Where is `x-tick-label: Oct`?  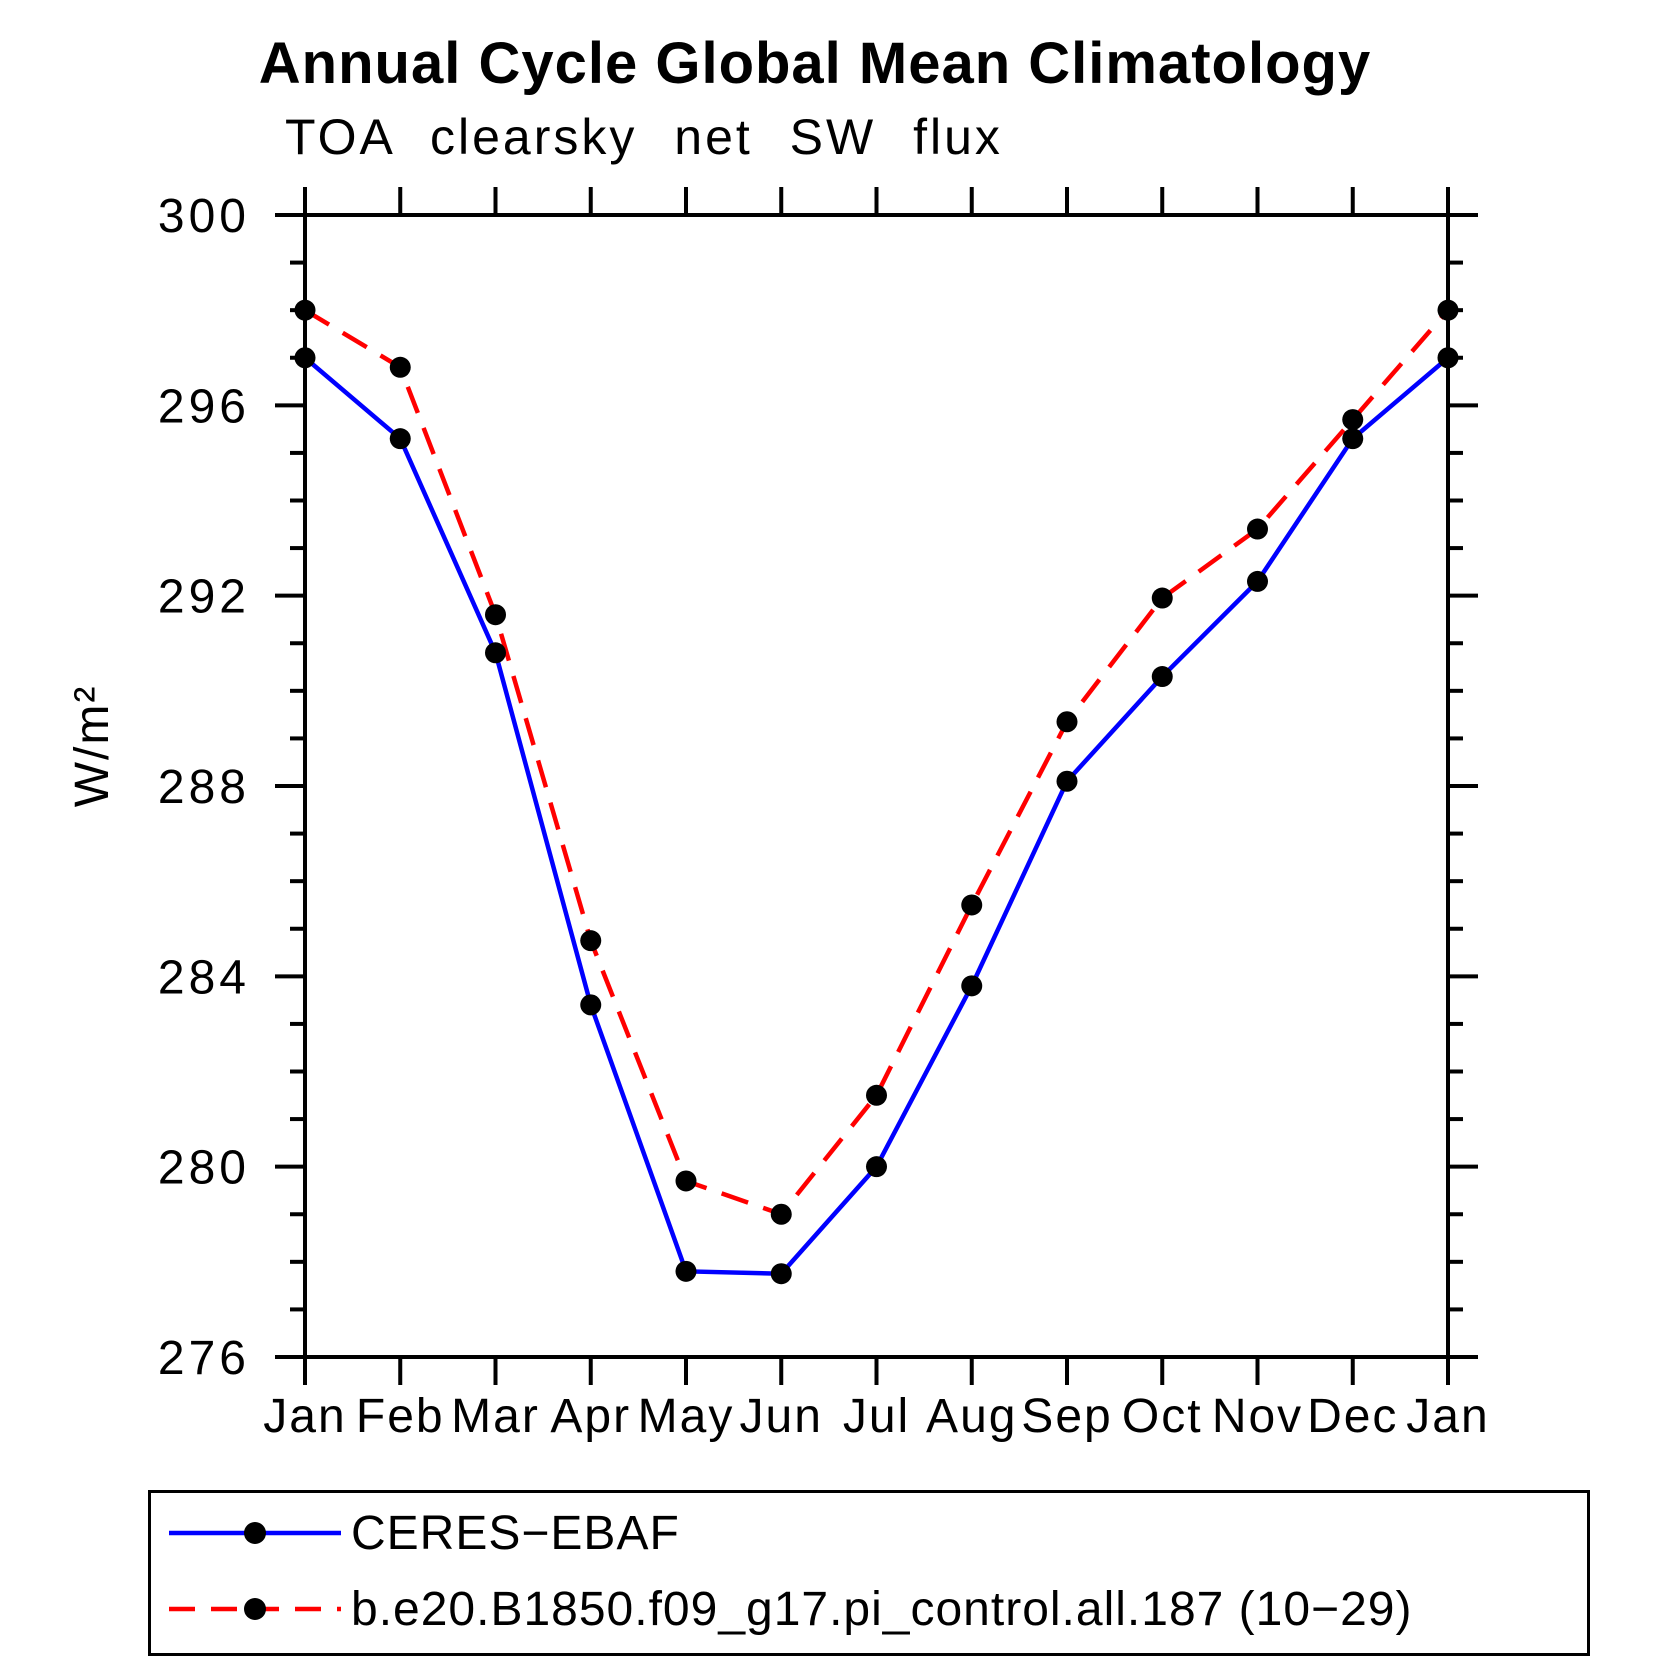
x-tick-label: Oct is located at coordinates (1162, 1416).